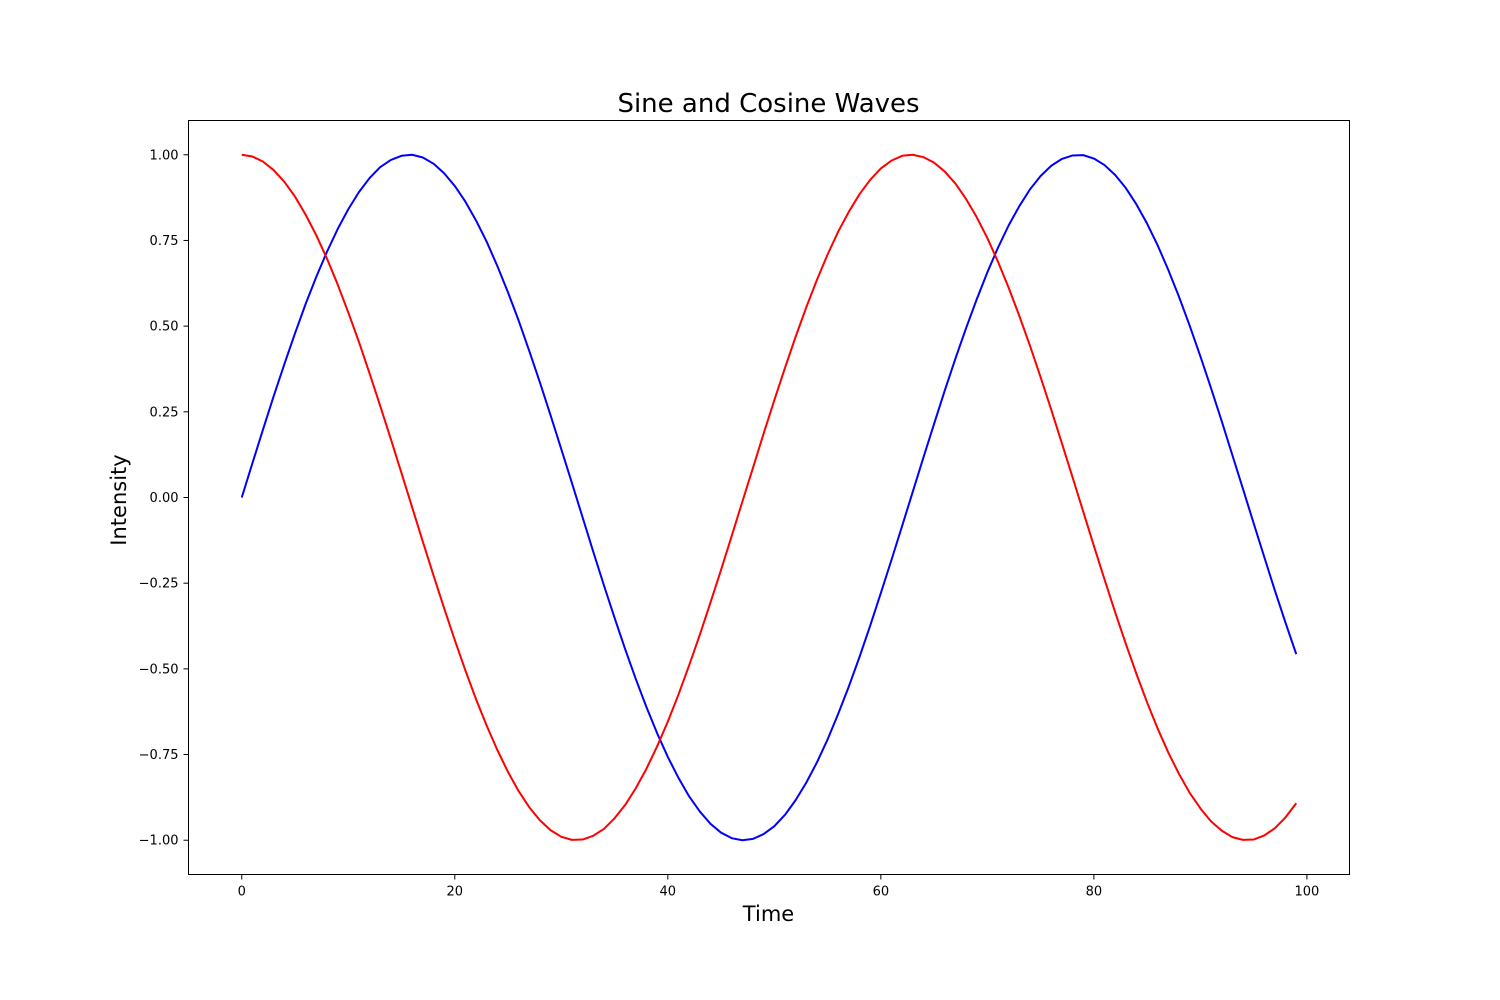  What do you see at coordinates (768, 914) in the screenshot?
I see `x-axis-label: Time` at bounding box center [768, 914].